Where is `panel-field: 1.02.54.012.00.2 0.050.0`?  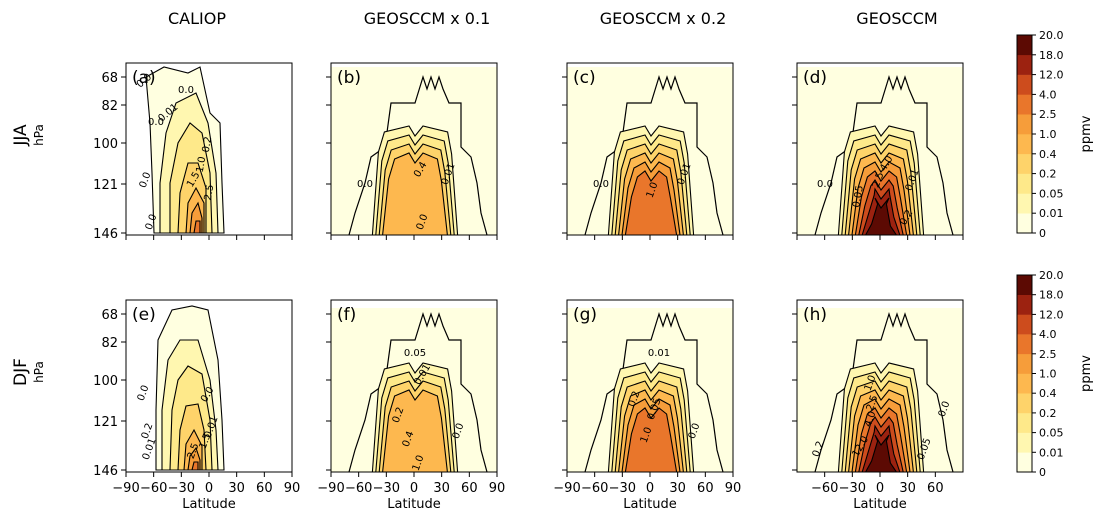
panel-field: 1.02.54.012.00.2 0.050.0 is located at coordinates (880, 390).